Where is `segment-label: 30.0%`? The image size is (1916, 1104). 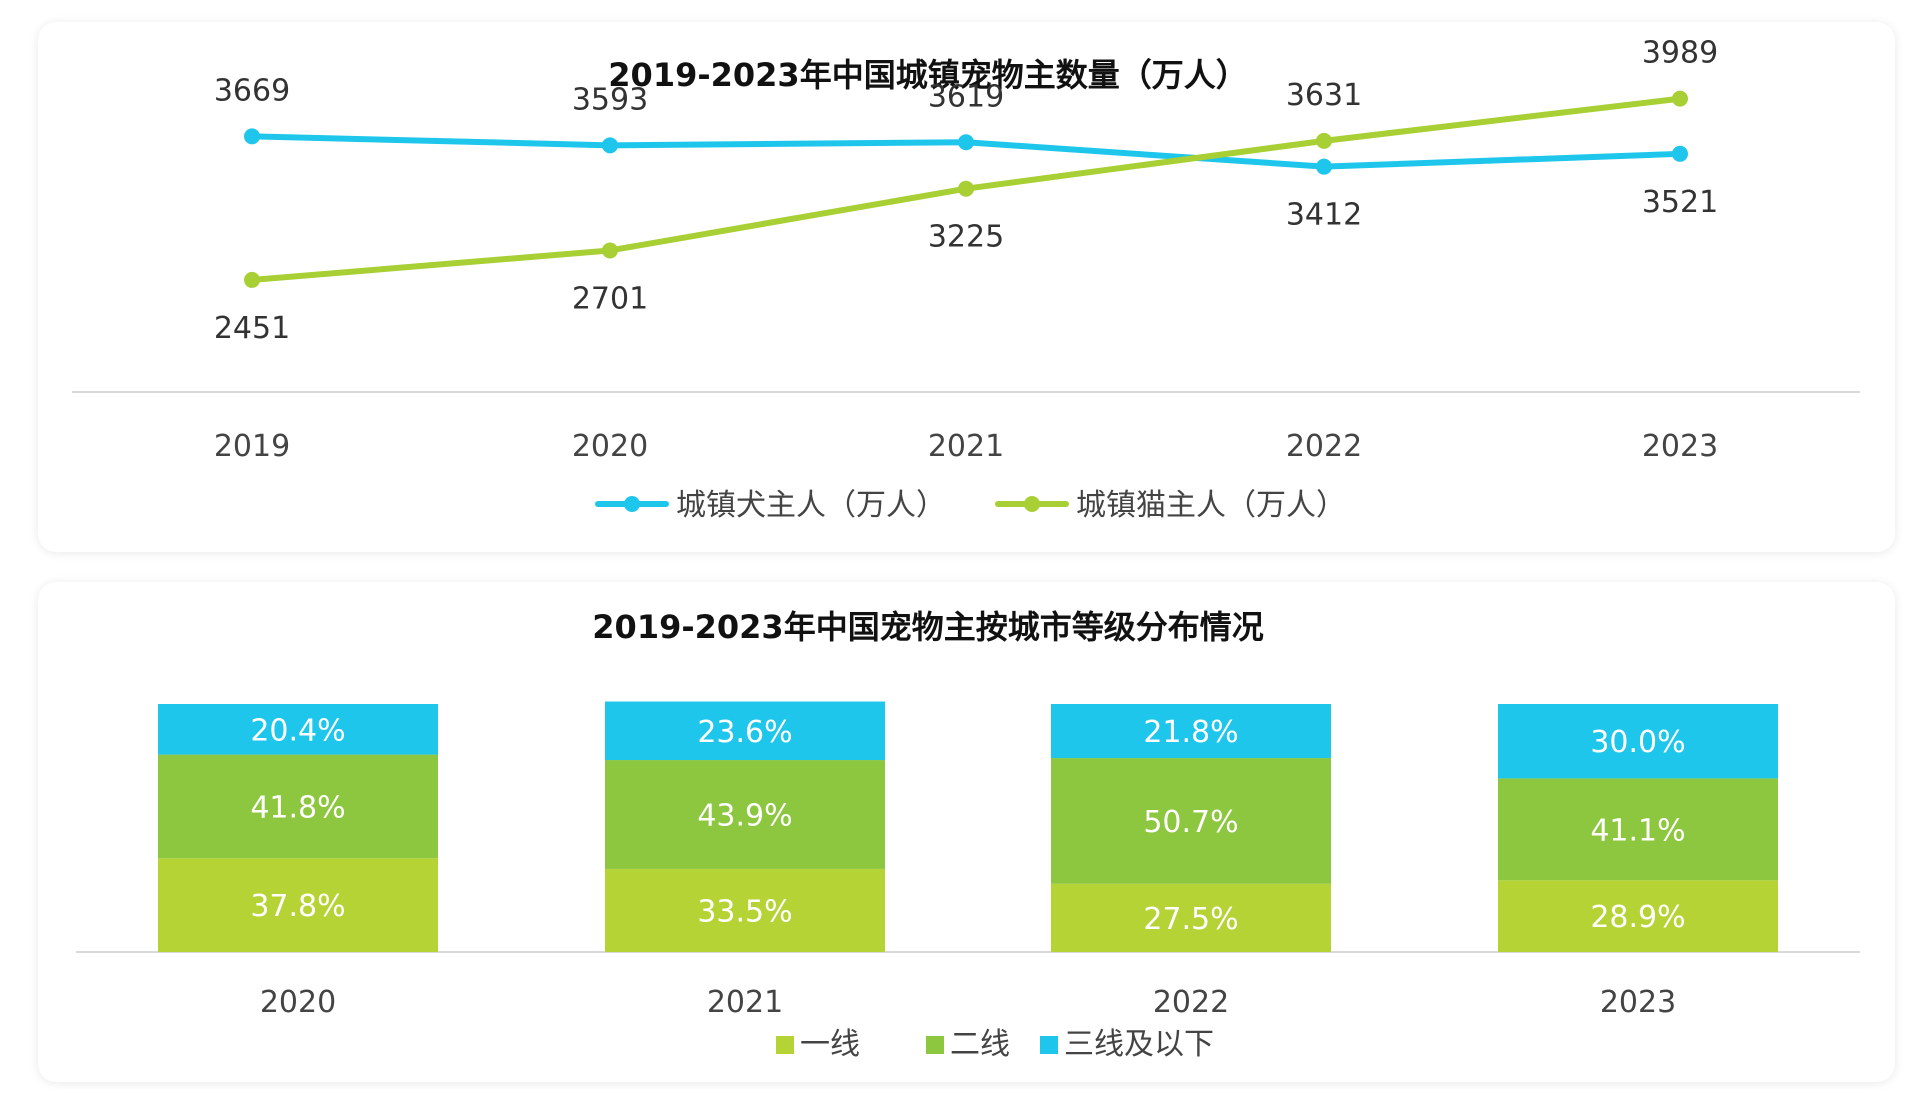 segment-label: 30.0% is located at coordinates (1637, 742).